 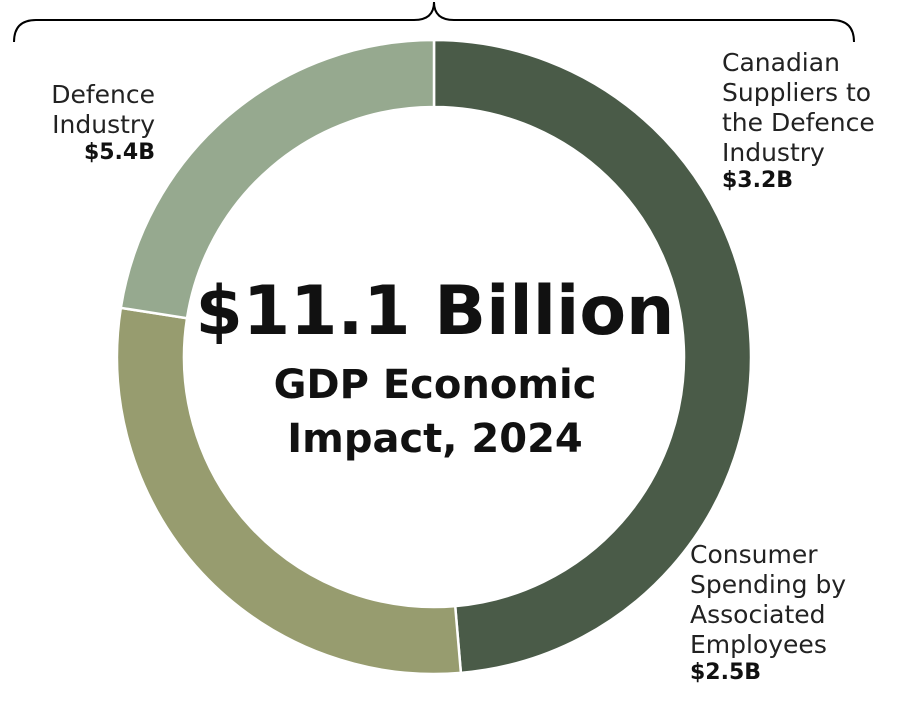 I want to click on label-defence-industry: Defence Industry $5.4B, so click(x=82, y=123).